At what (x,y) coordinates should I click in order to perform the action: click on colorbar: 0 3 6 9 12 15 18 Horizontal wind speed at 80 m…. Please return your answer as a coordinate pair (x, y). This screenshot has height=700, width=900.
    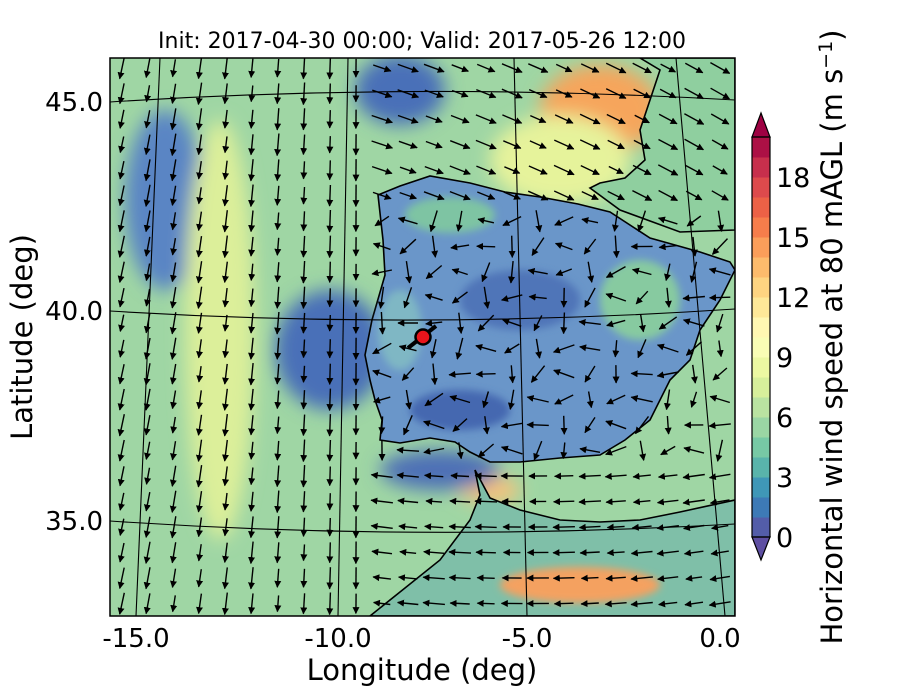
    Looking at the image, I should click on (800, 337).